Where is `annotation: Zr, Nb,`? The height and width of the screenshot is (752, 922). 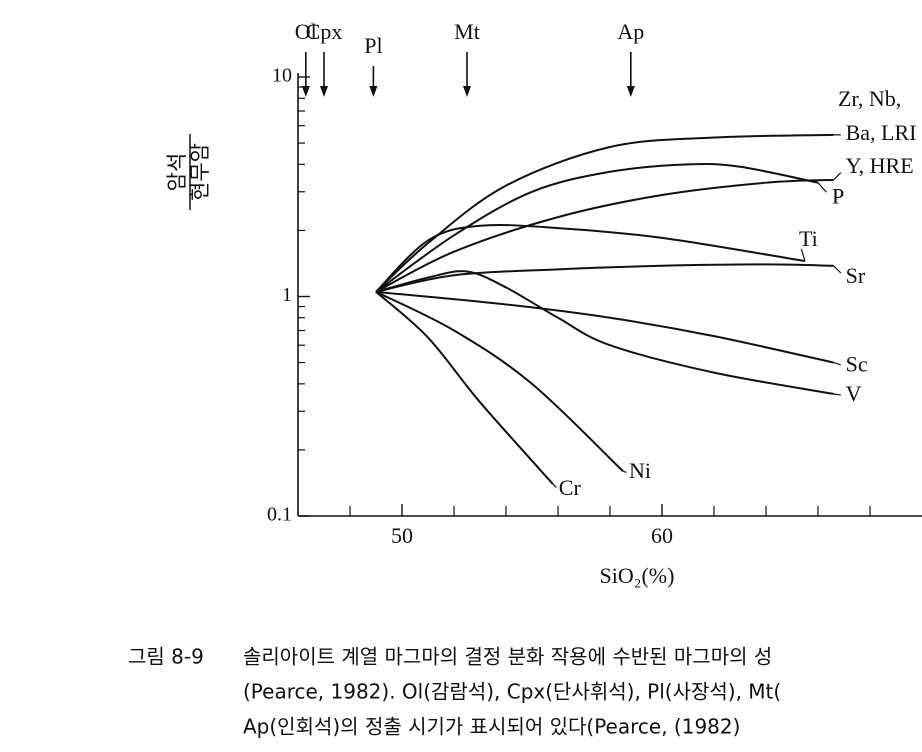 annotation: Zr, Nb, is located at coordinates (869, 98).